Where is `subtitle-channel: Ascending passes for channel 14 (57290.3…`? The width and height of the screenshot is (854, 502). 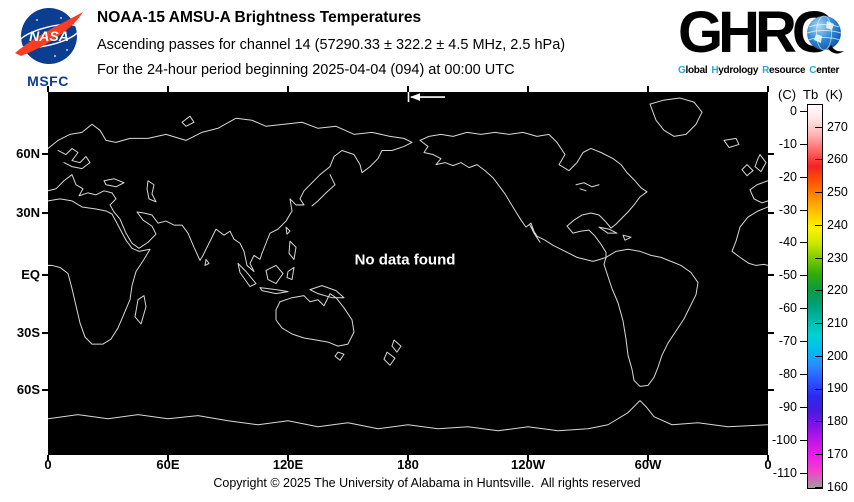
subtitle-channel: Ascending passes for channel 14 (57290.3… is located at coordinates (331, 45).